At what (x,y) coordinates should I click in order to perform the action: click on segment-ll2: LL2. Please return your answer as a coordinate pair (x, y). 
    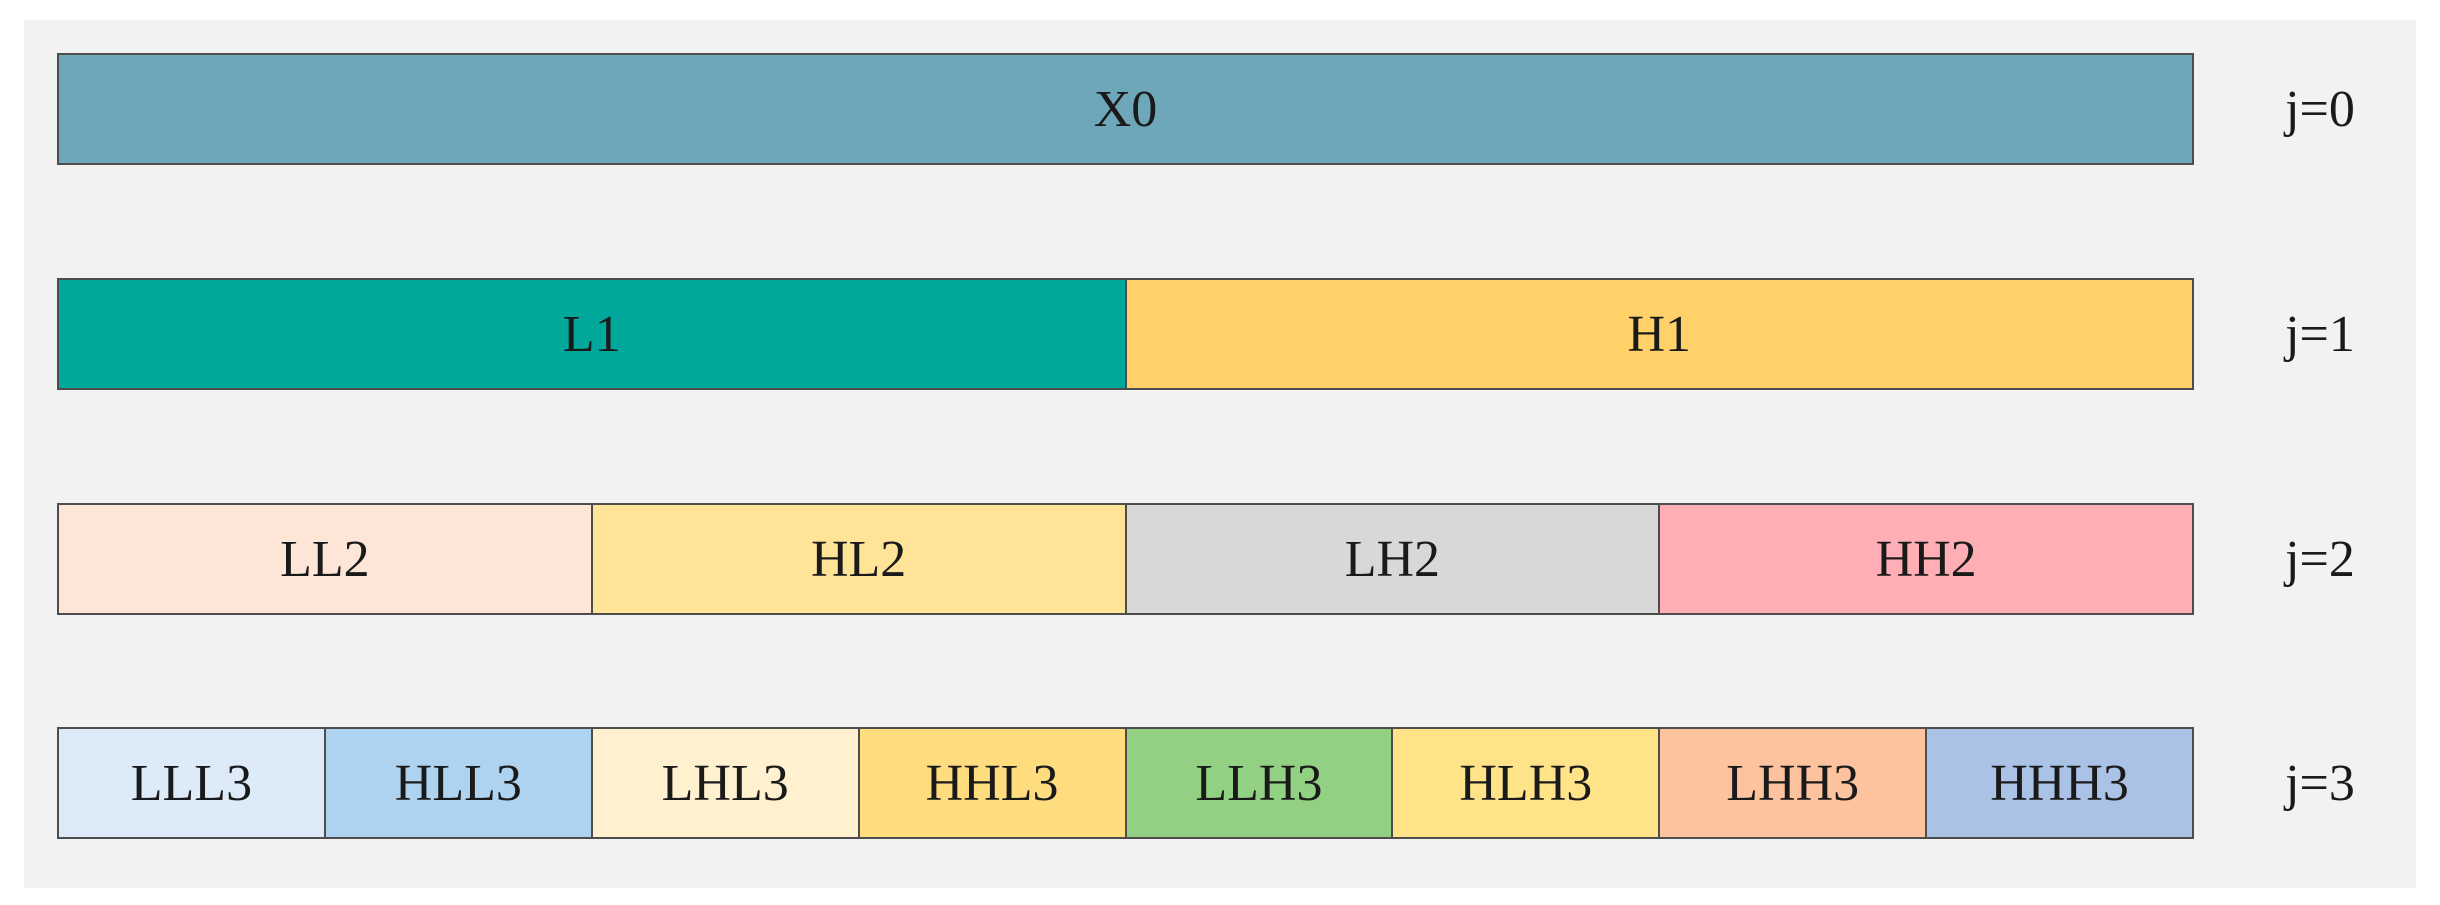
    Looking at the image, I should click on (325, 559).